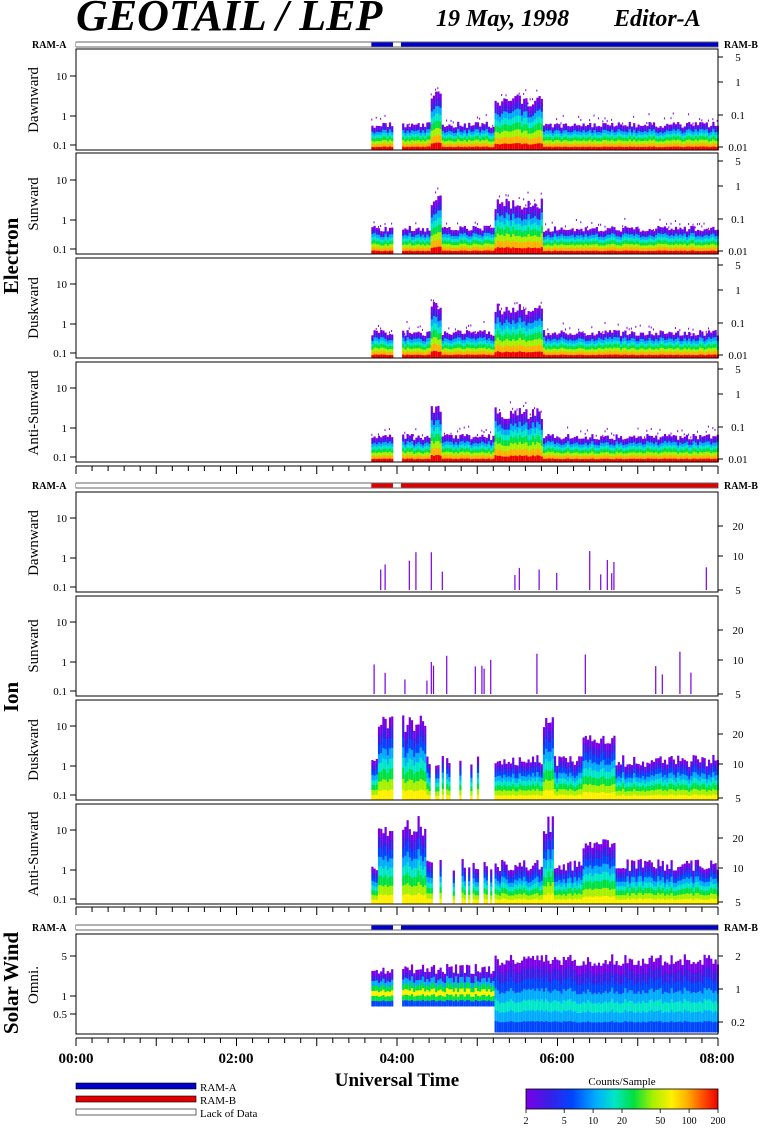 The width and height of the screenshot is (762, 1128). I want to click on ram-bar-segment, so click(559, 927).